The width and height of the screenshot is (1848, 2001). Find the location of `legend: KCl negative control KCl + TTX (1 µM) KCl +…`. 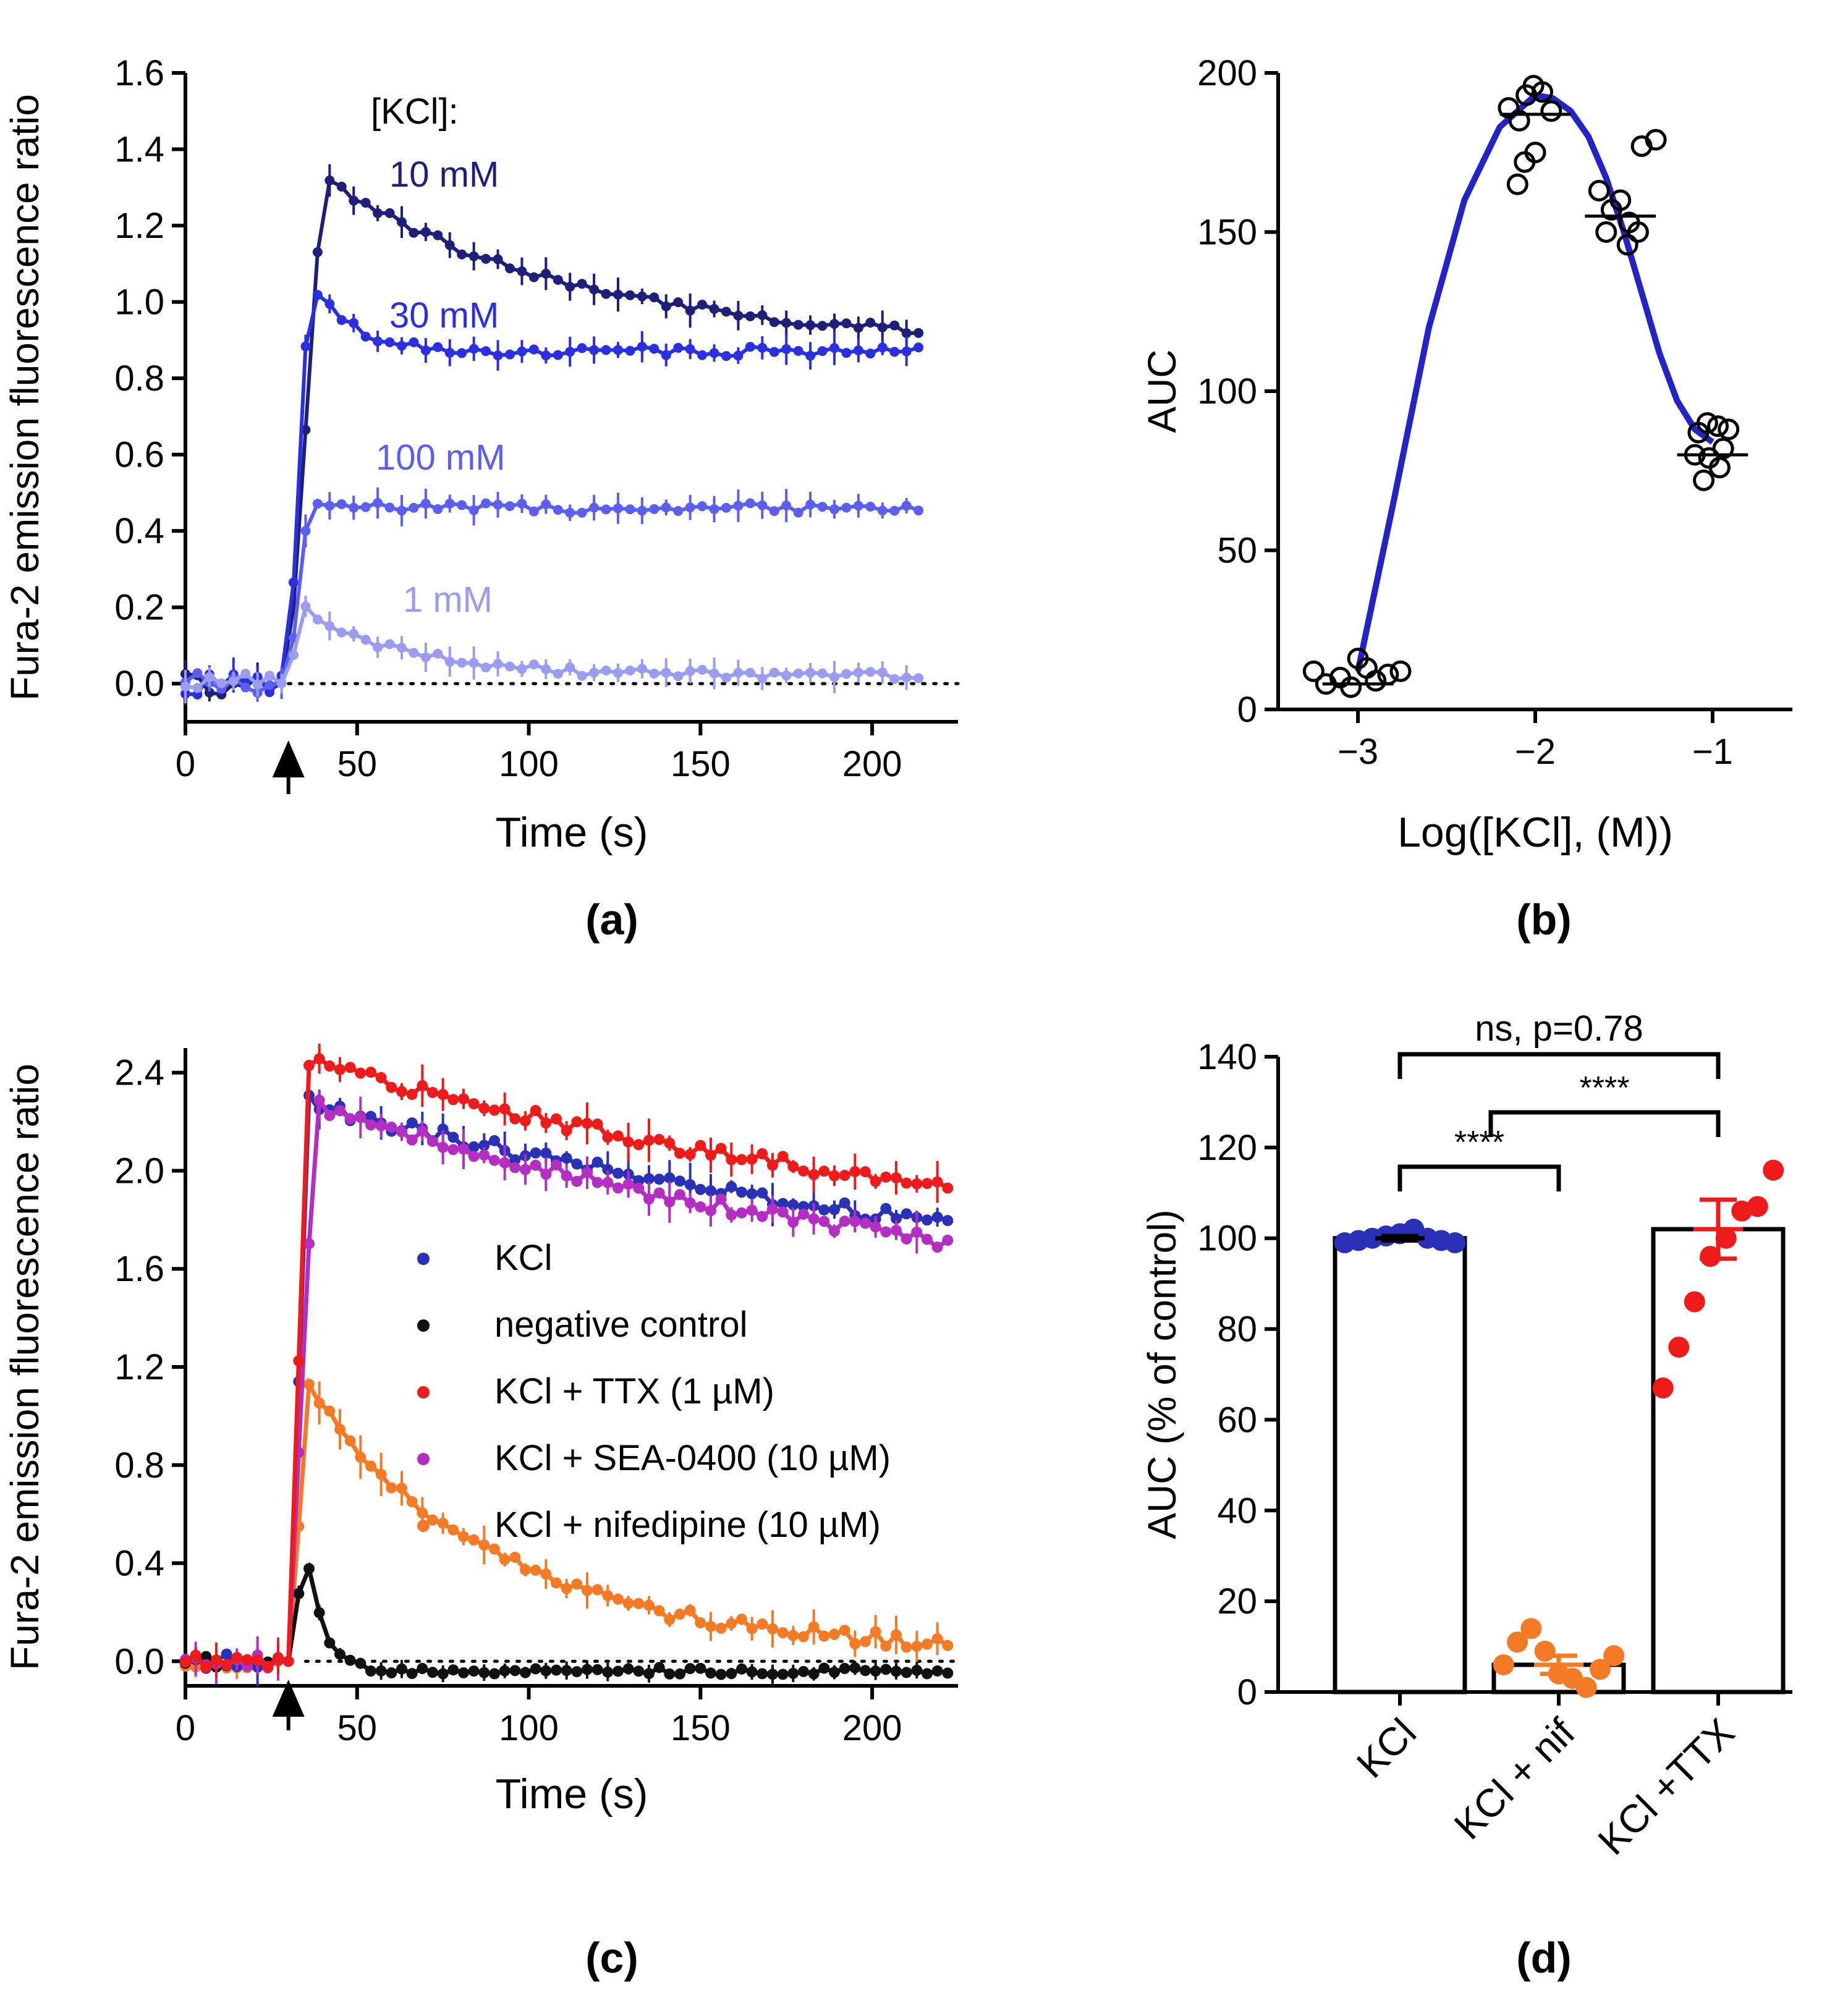

legend: KCl negative control KCl + TTX (1 µM) KCl +… is located at coordinates (654, 1391).